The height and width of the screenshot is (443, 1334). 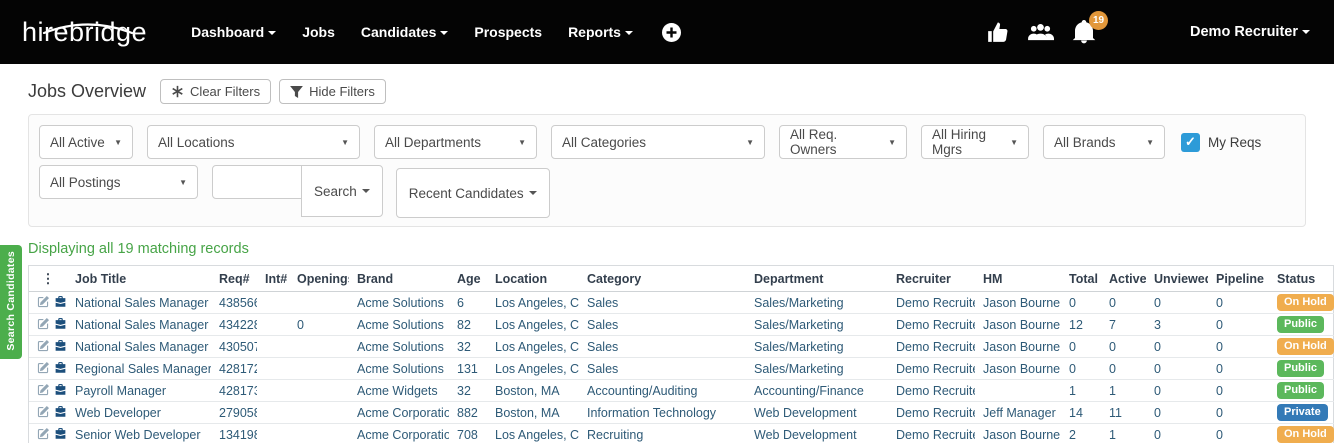 I want to click on filter-locations-select: All Locations ▼, so click(x=253, y=142).